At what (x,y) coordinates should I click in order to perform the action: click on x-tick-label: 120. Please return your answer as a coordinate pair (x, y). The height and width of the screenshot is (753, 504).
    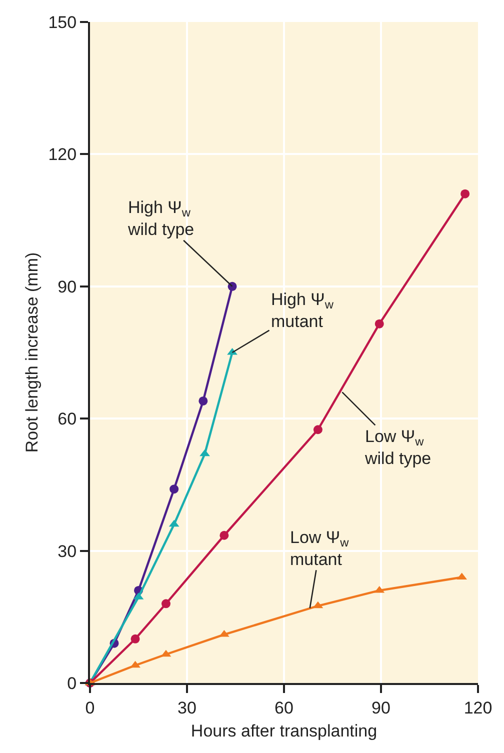
    Looking at the image, I should click on (478, 708).